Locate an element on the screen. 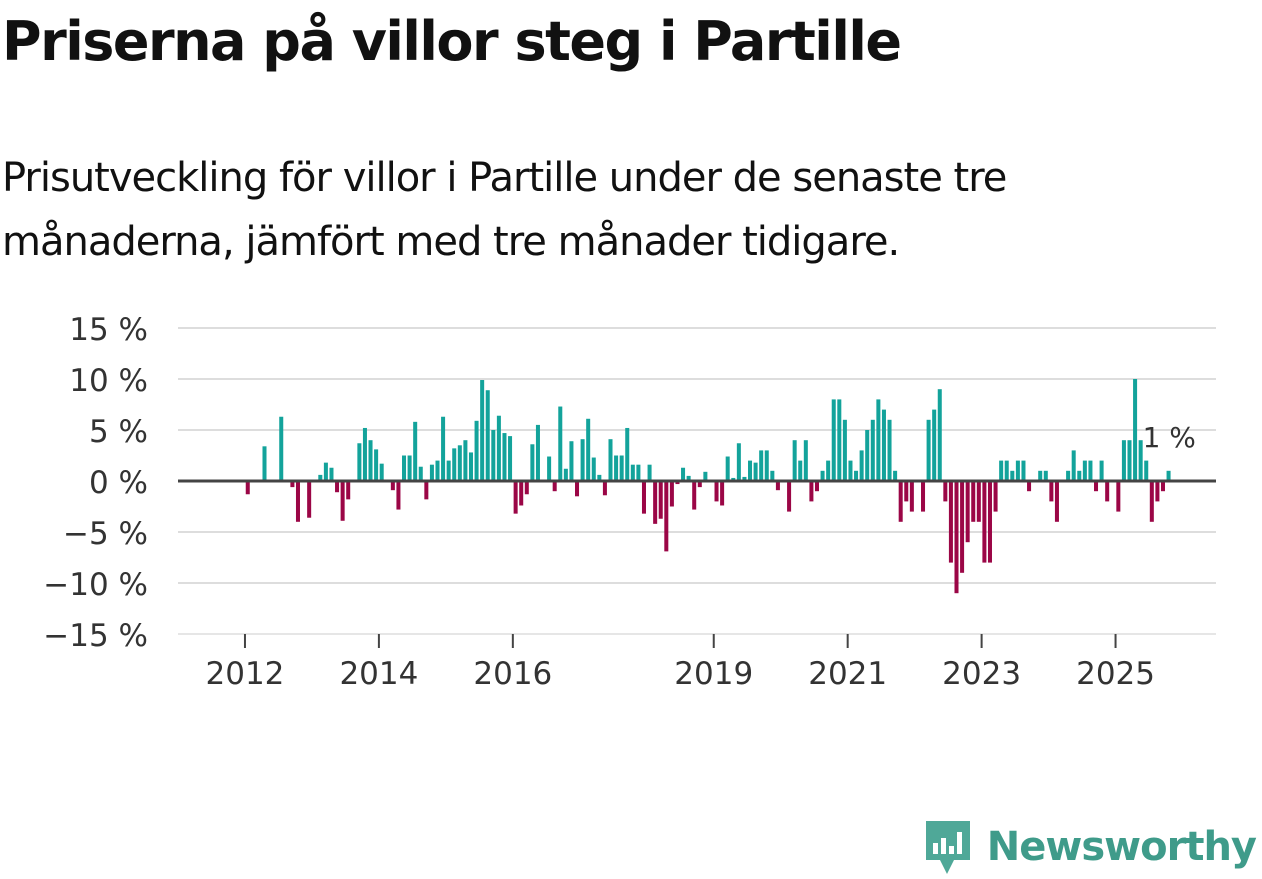  x-tick-label: 2021 is located at coordinates (847, 674).